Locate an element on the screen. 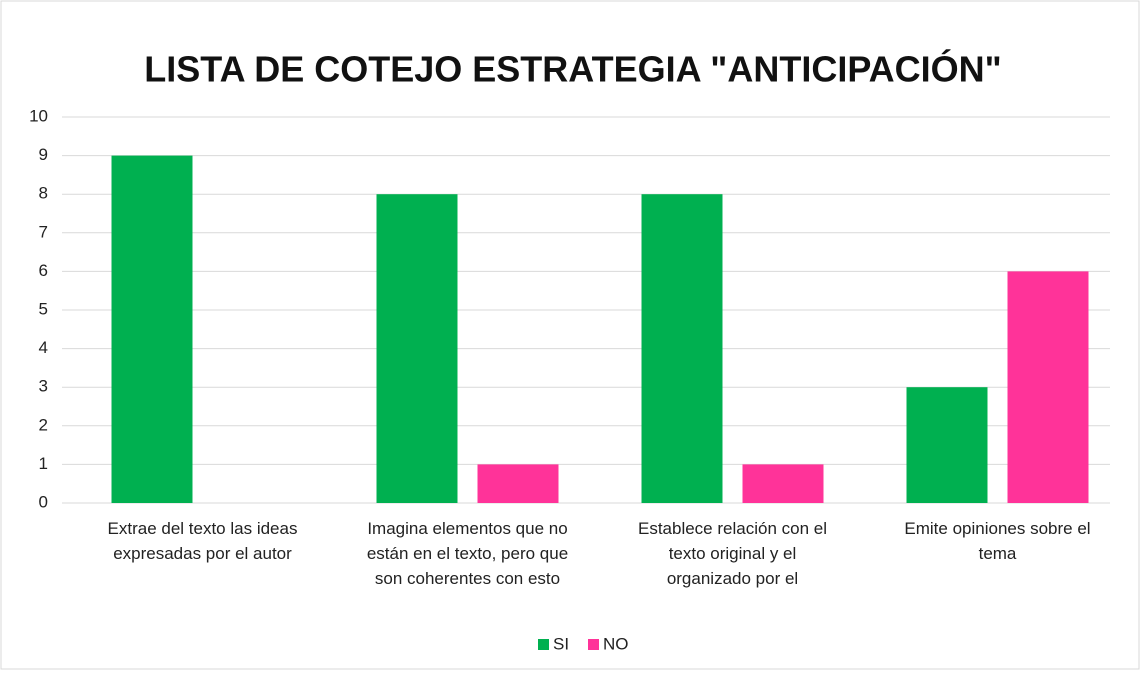  y-tick-label: 3 is located at coordinates (43, 386).